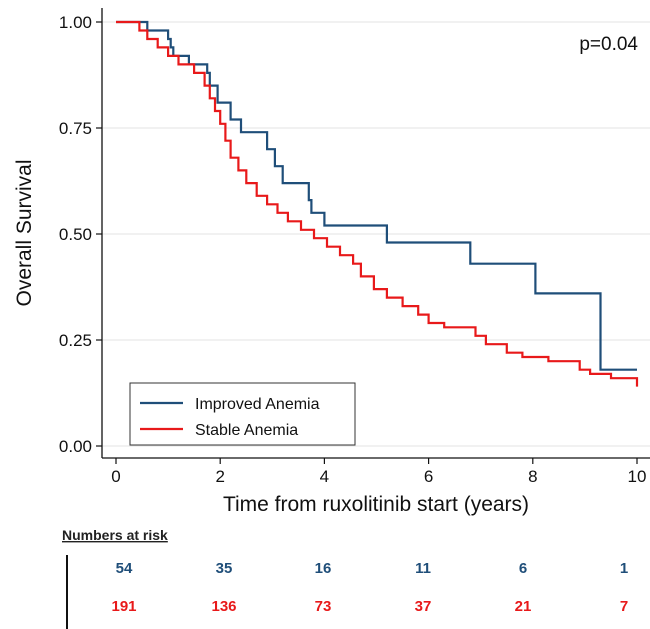 This screenshot has width=650, height=629. Describe the element at coordinates (423, 606) in the screenshot. I see `risk-count: 37` at that location.